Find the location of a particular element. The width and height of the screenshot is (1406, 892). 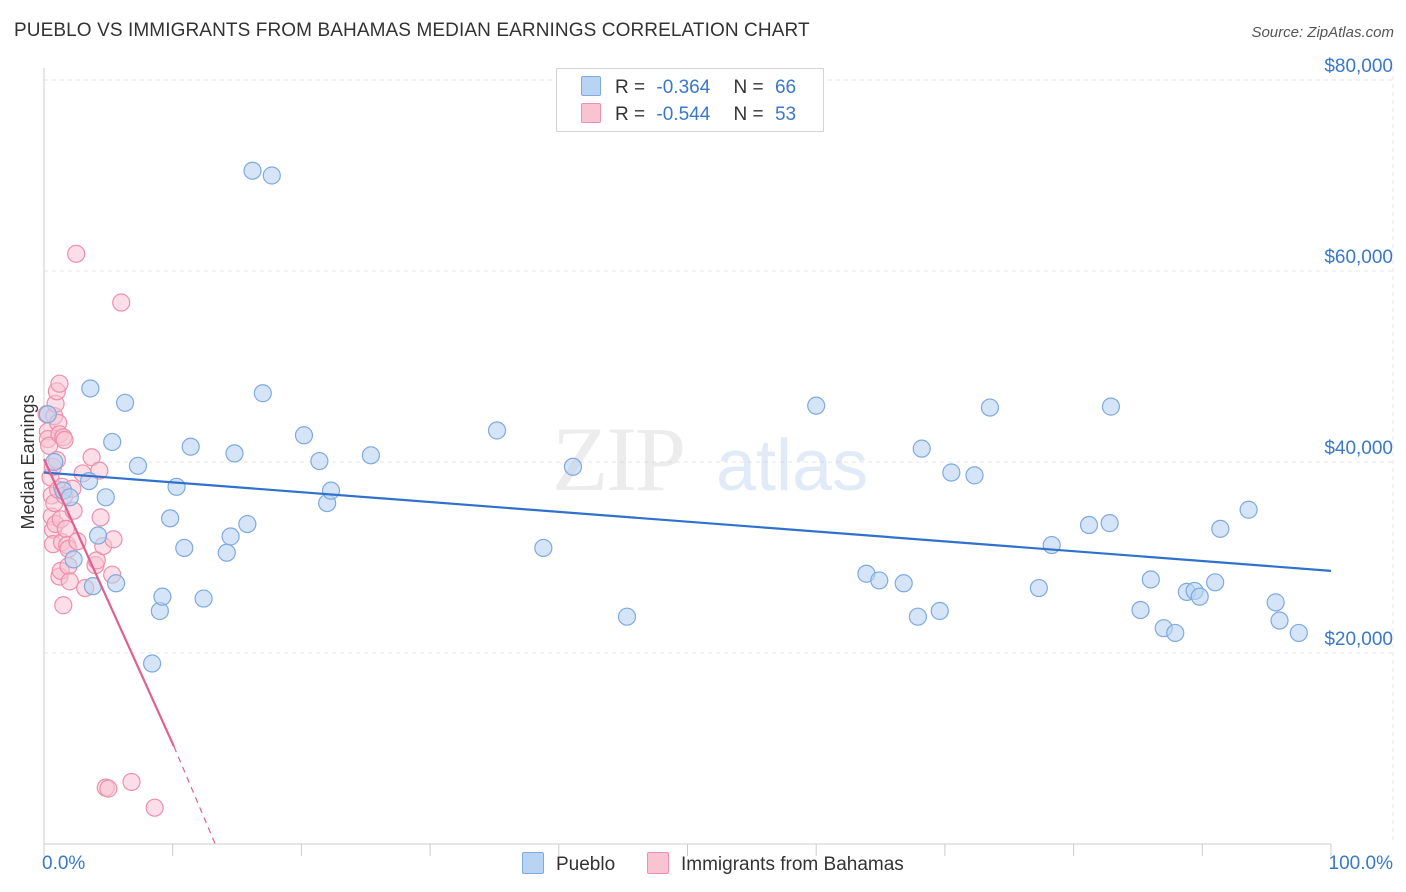

x-tick-label-max: 100.0% is located at coordinates (1361, 863).